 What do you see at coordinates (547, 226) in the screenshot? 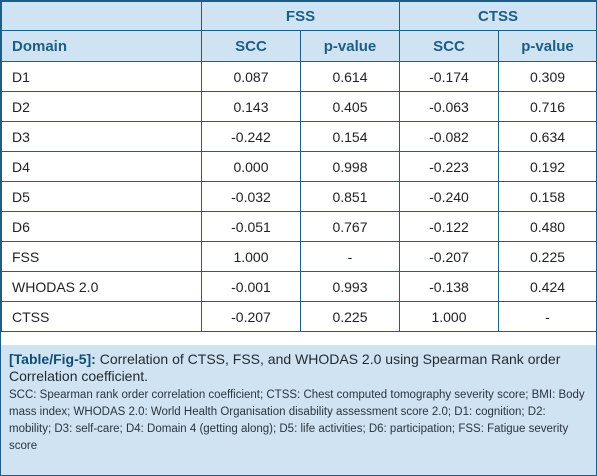
I see `ctss-pvalue-cell: 0.480` at bounding box center [547, 226].